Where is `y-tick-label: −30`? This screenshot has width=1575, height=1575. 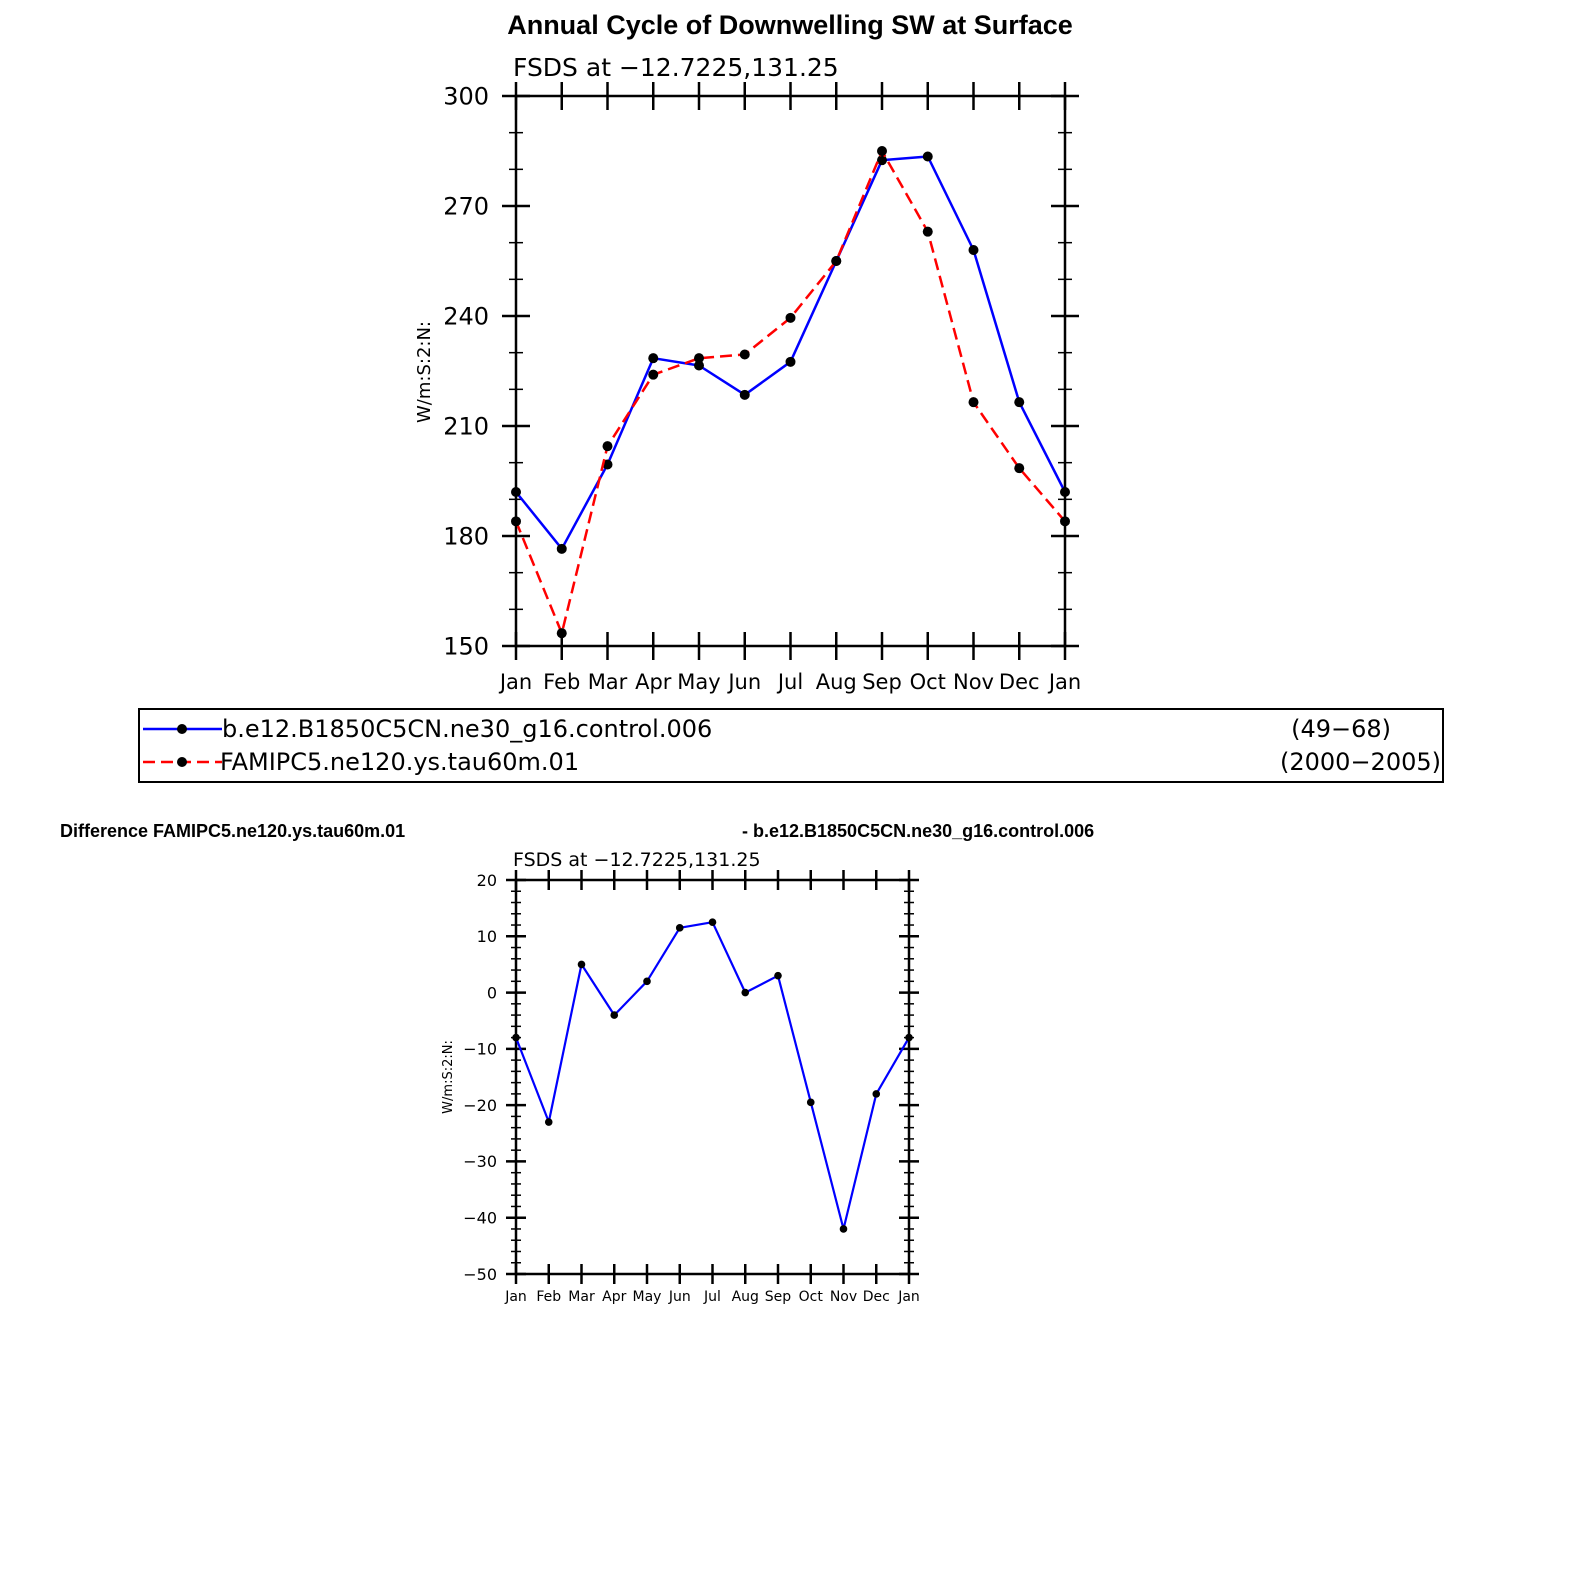
y-tick-label: −30 is located at coordinates (480, 1161).